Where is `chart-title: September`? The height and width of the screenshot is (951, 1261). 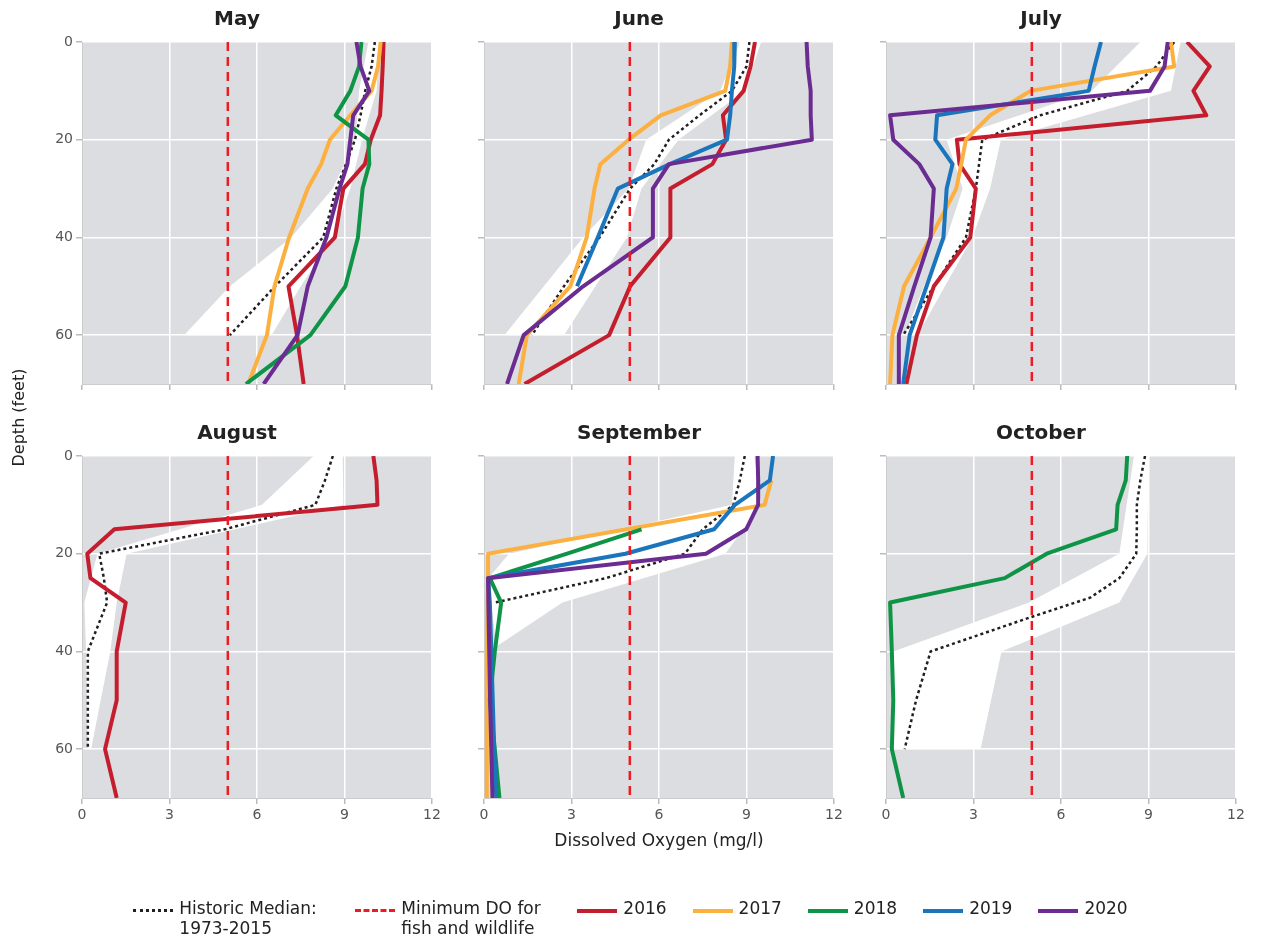 chart-title: September is located at coordinates (639, 432).